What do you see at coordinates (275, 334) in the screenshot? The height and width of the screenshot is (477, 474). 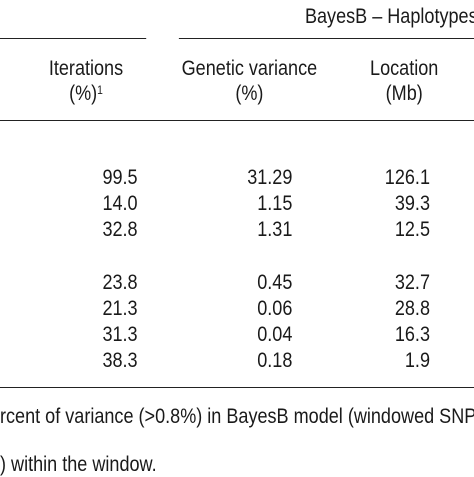 I see `table-row-6-genetic-variance: 0.04` at bounding box center [275, 334].